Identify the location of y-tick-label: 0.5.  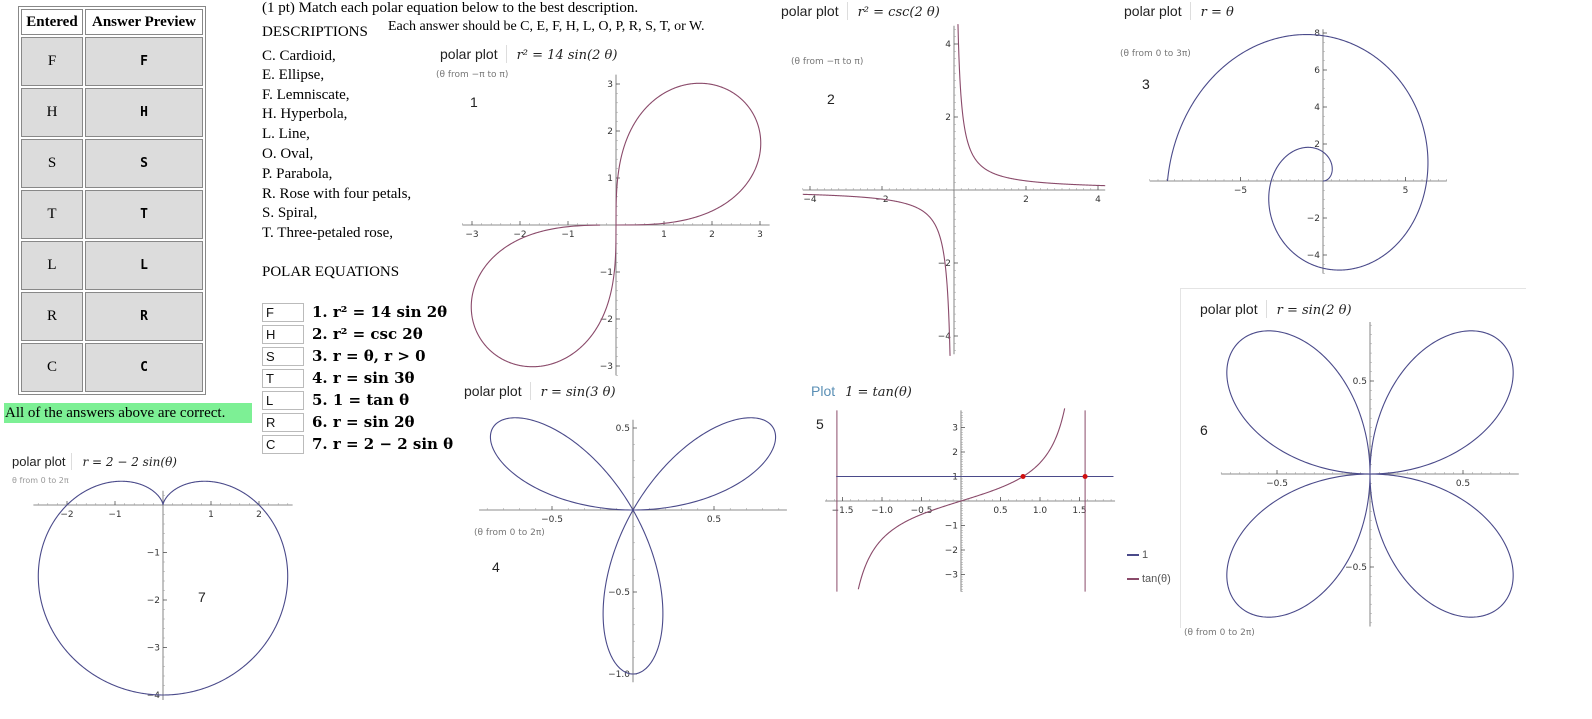
(1360, 382).